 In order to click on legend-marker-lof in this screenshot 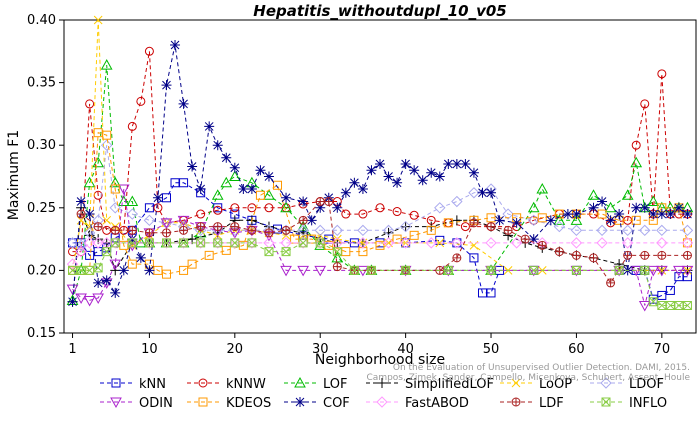, I will do `click(300, 382)`.